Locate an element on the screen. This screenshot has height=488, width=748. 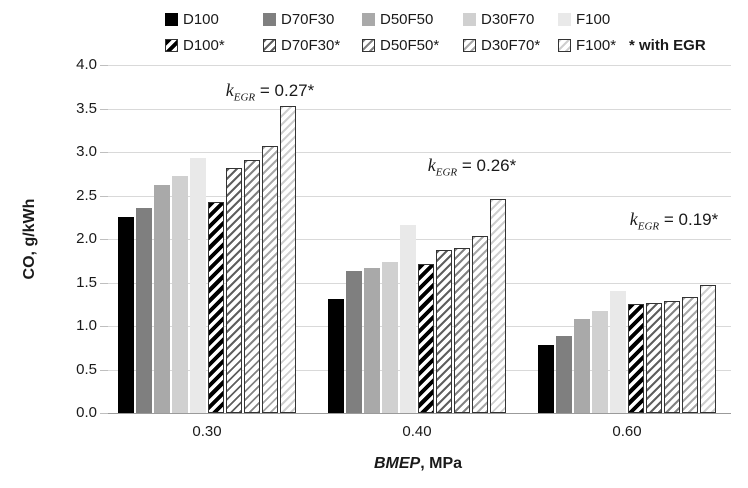
bar-D70F30-0.60 is located at coordinates (564, 374).